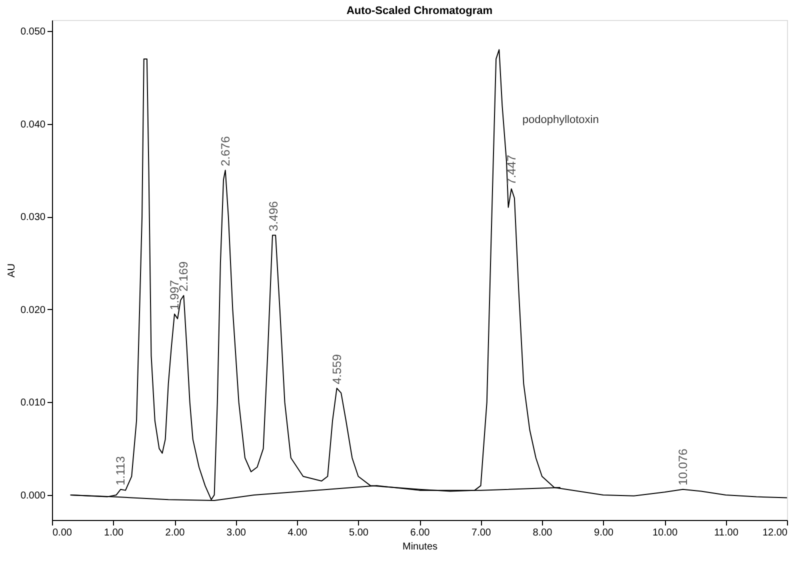  What do you see at coordinates (726, 533) in the screenshot?
I see `x-tick-label: 11.00` at bounding box center [726, 533].